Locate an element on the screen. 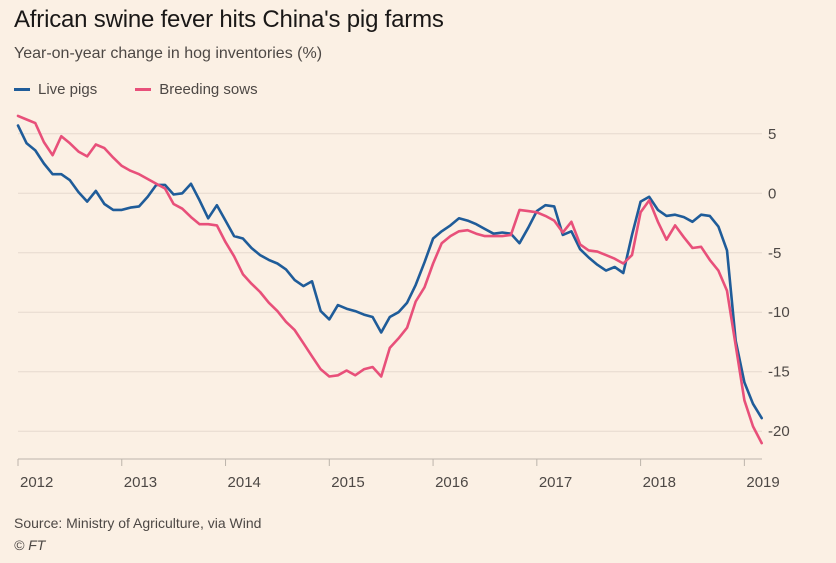  x-tick-label: 2018 is located at coordinates (659, 482).